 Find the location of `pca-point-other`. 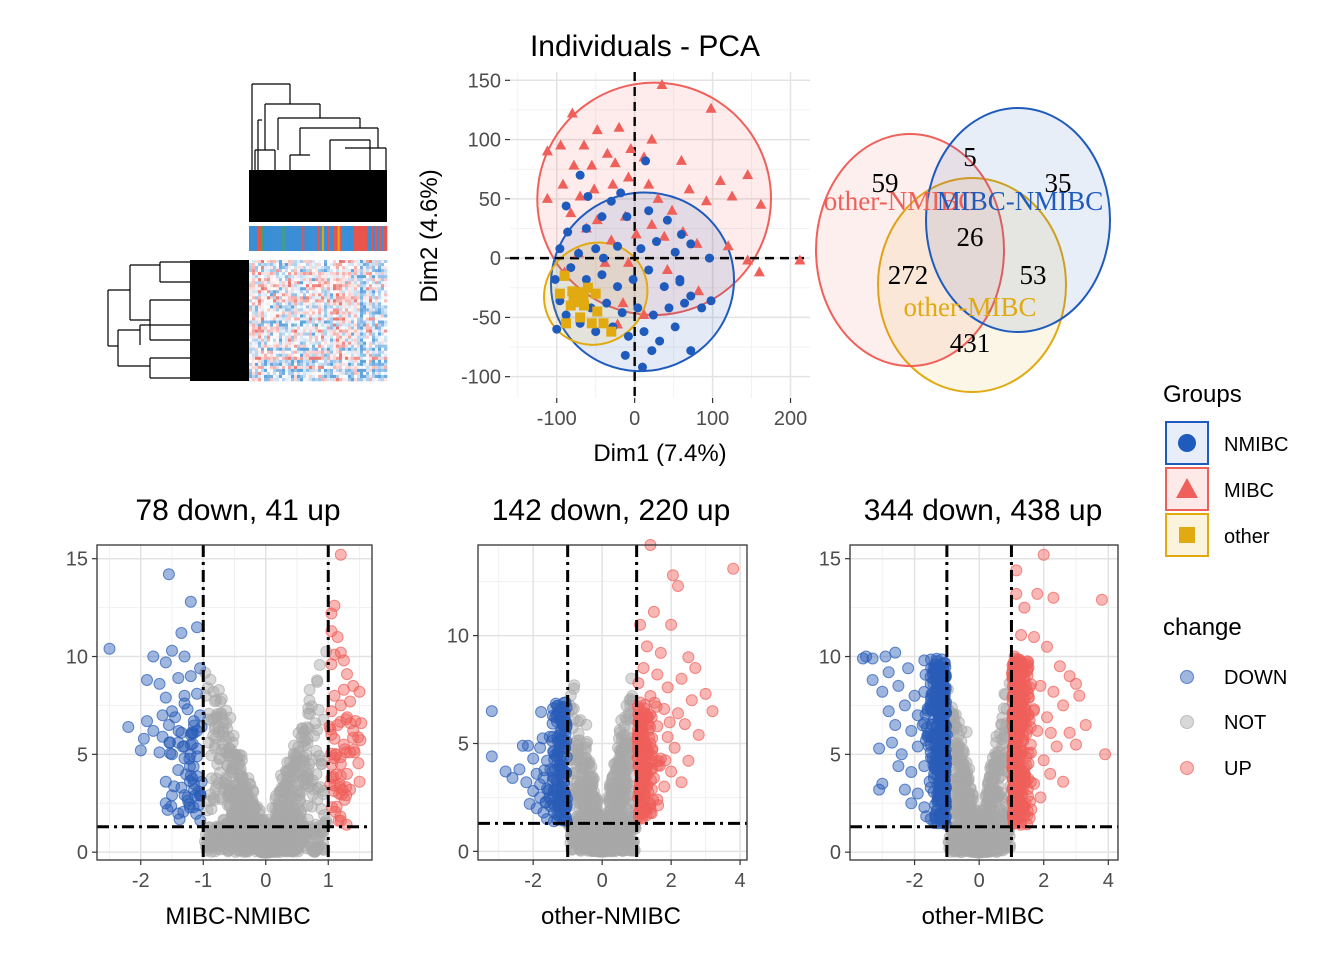

pca-point-other is located at coordinates (559, 293).